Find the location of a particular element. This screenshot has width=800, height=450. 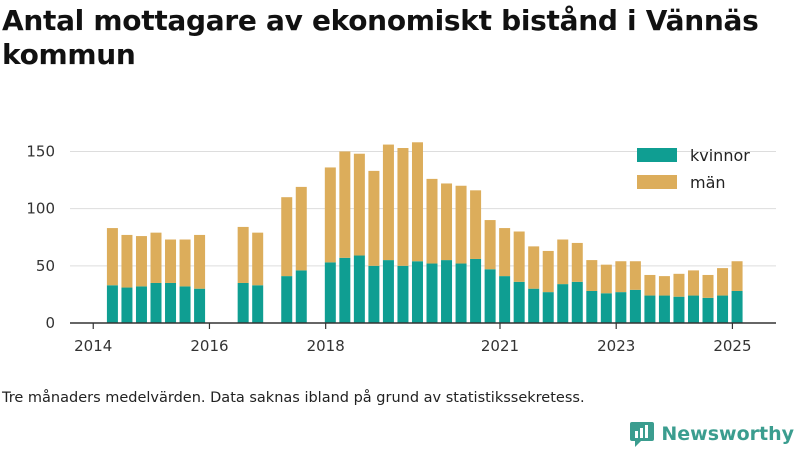

x-tick-label-2025: 2025 is located at coordinates (732, 346).